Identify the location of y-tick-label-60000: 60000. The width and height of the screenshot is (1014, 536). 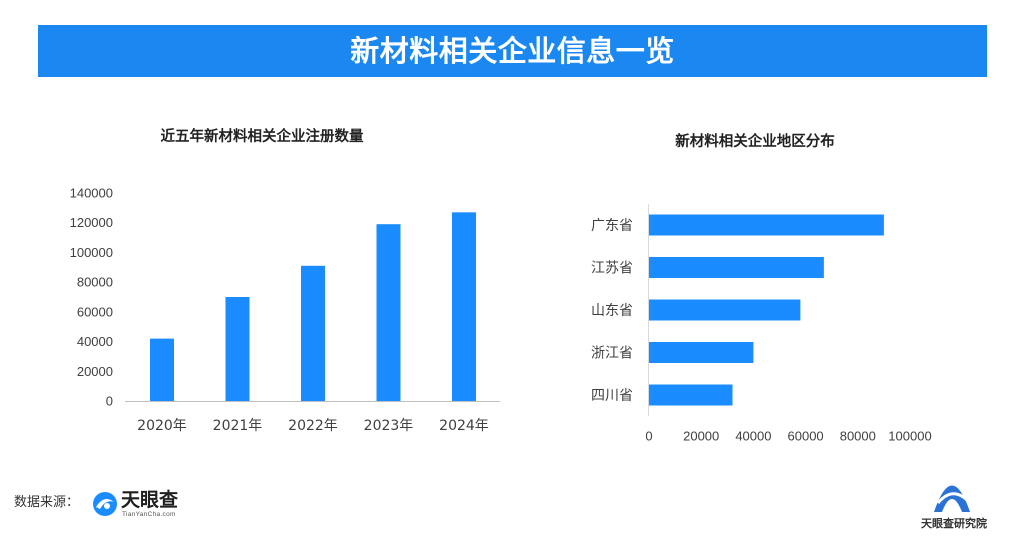
(95, 311).